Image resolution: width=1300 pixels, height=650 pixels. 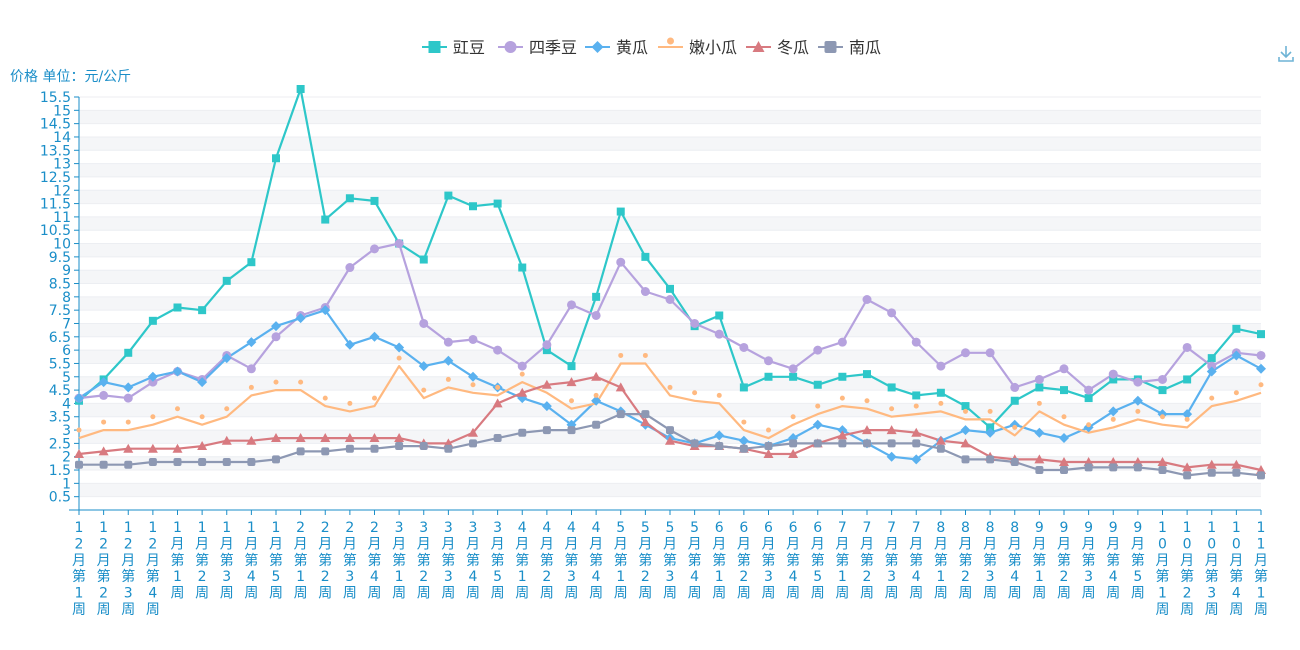 I want to click on y-tick-label: 9.5, so click(x=60, y=258).